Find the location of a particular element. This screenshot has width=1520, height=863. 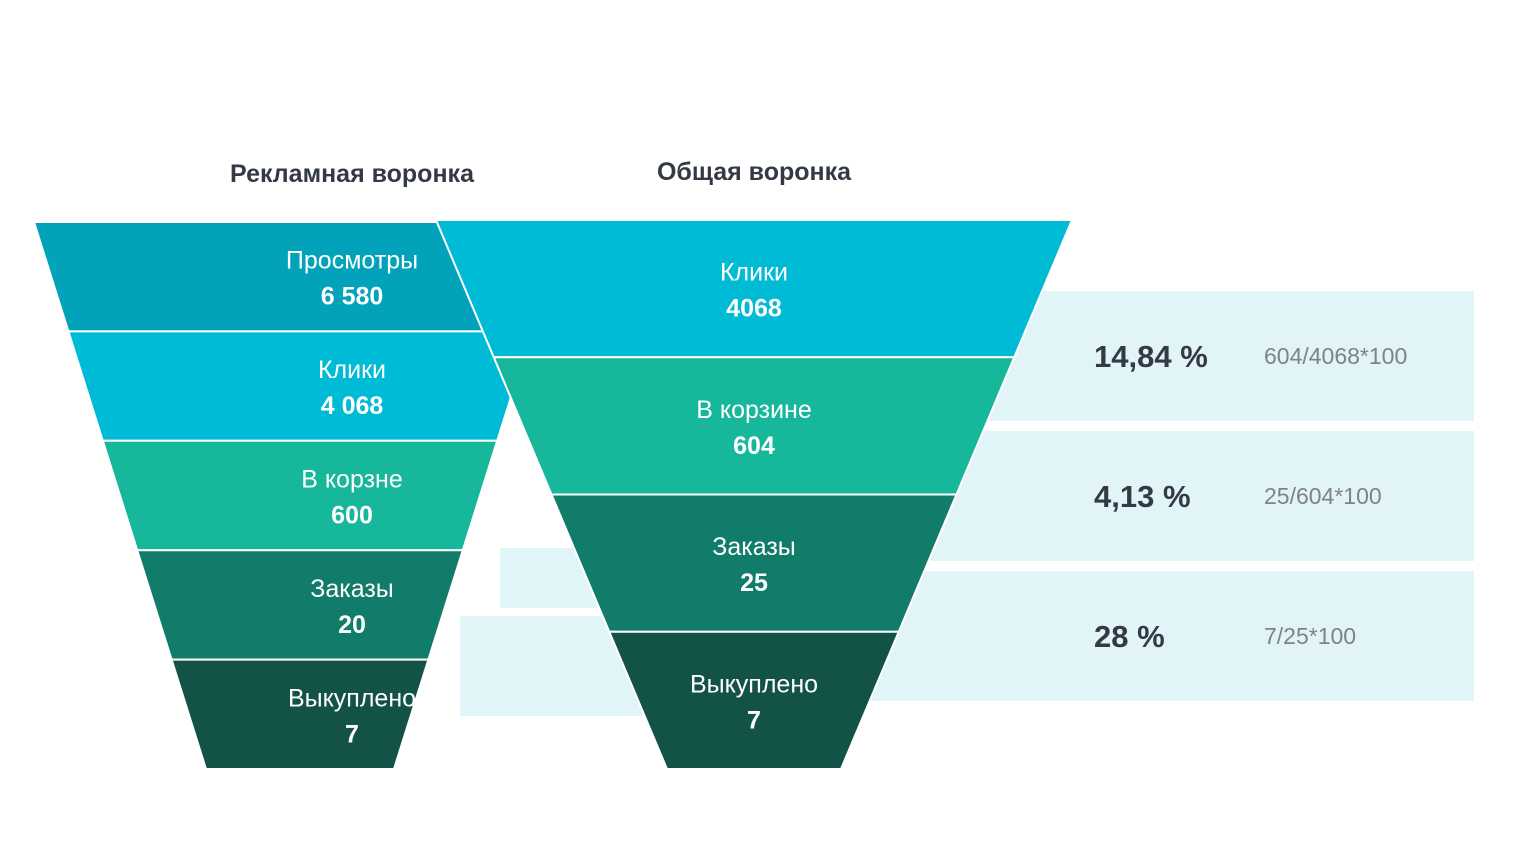

stage-label: В корзине is located at coordinates (754, 410).